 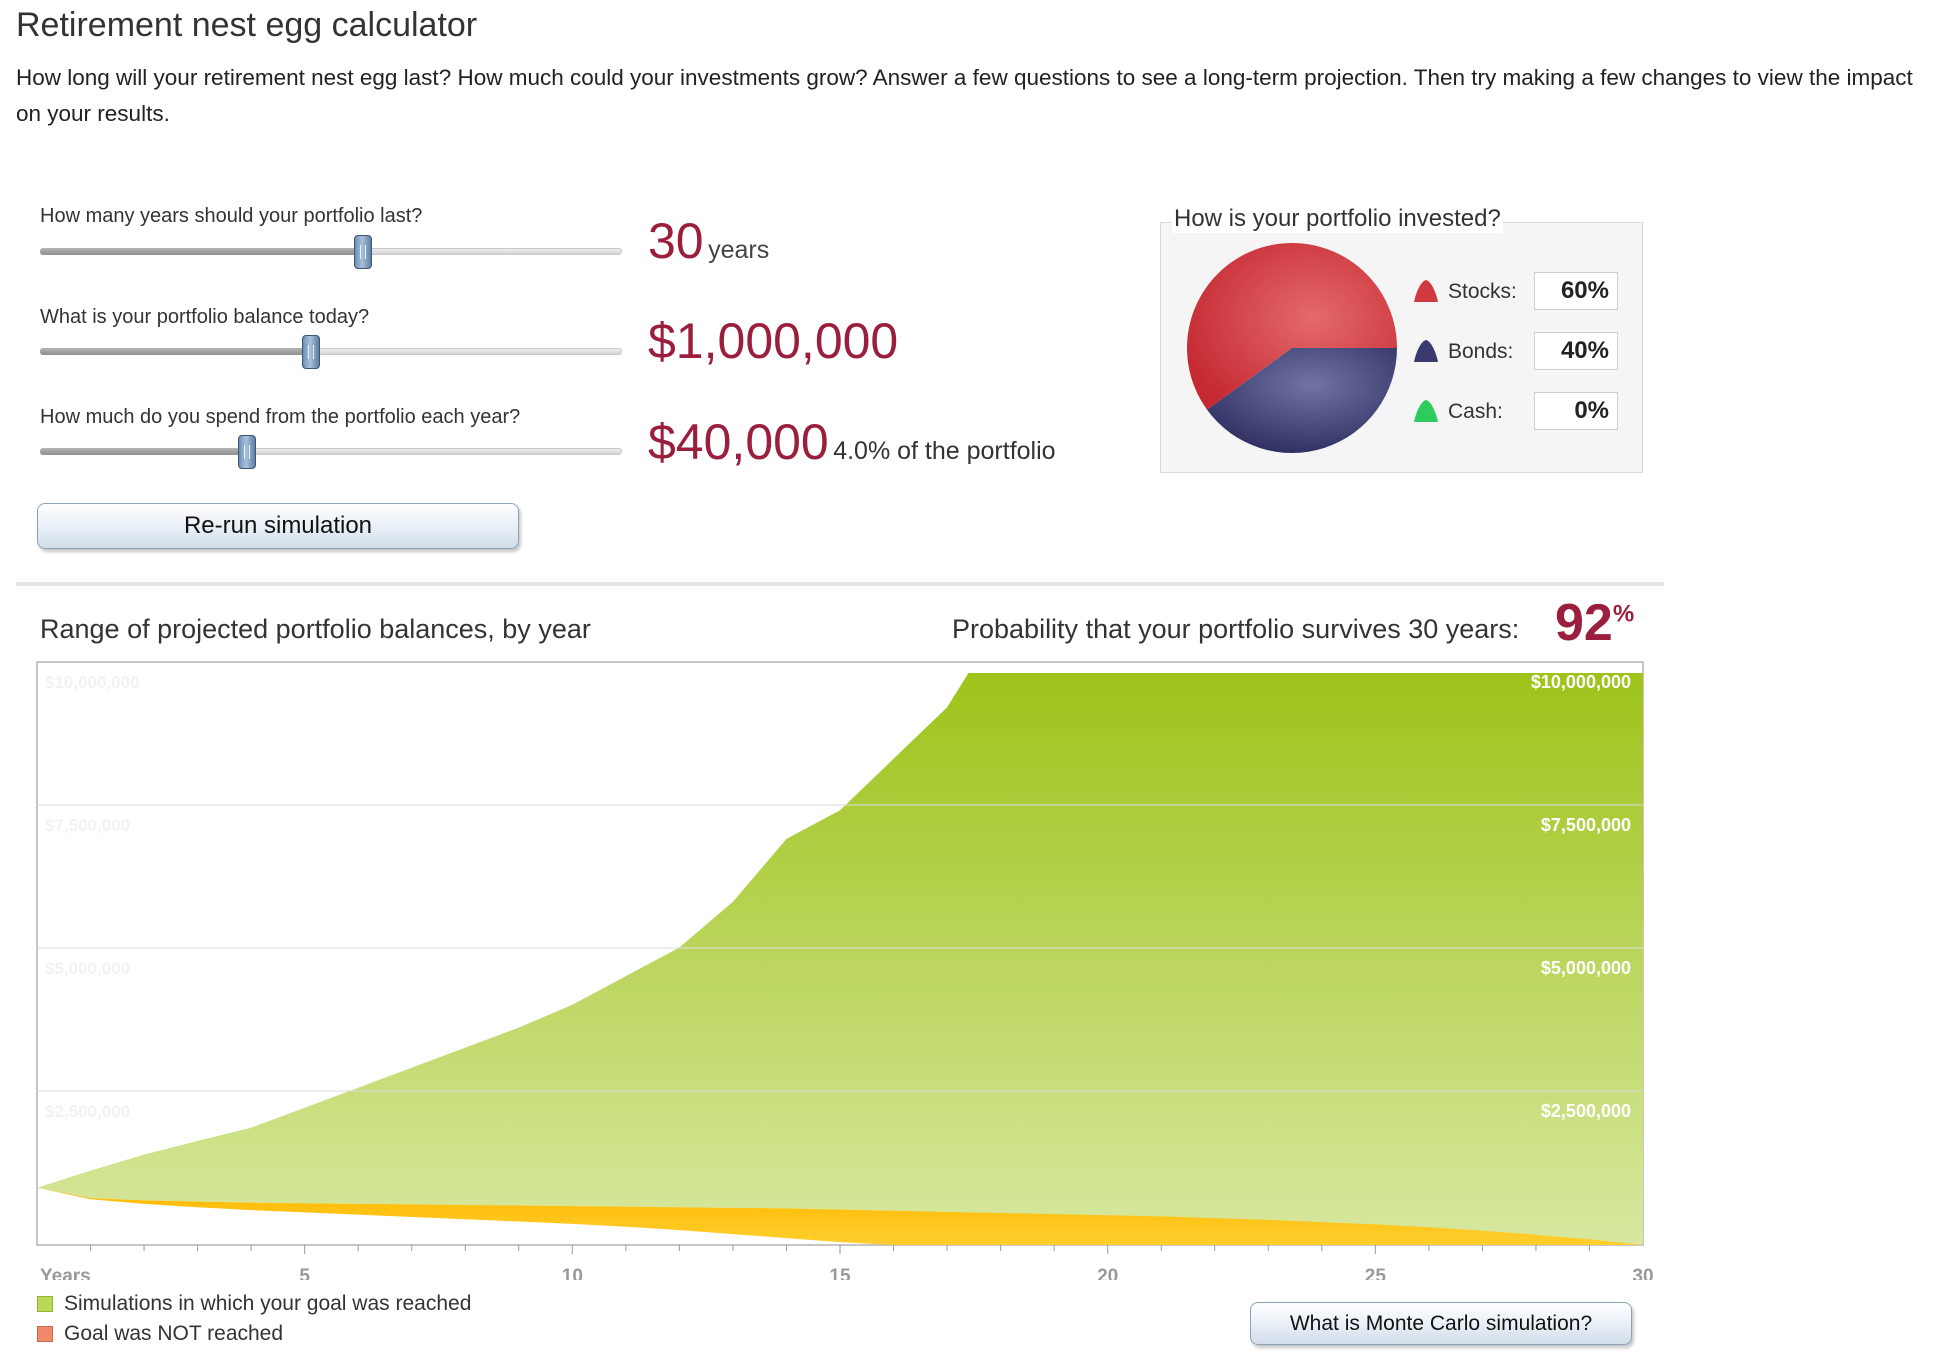 I want to click on legend-label-goal-not-reached: Goal was NOT reached, so click(x=174, y=1333).